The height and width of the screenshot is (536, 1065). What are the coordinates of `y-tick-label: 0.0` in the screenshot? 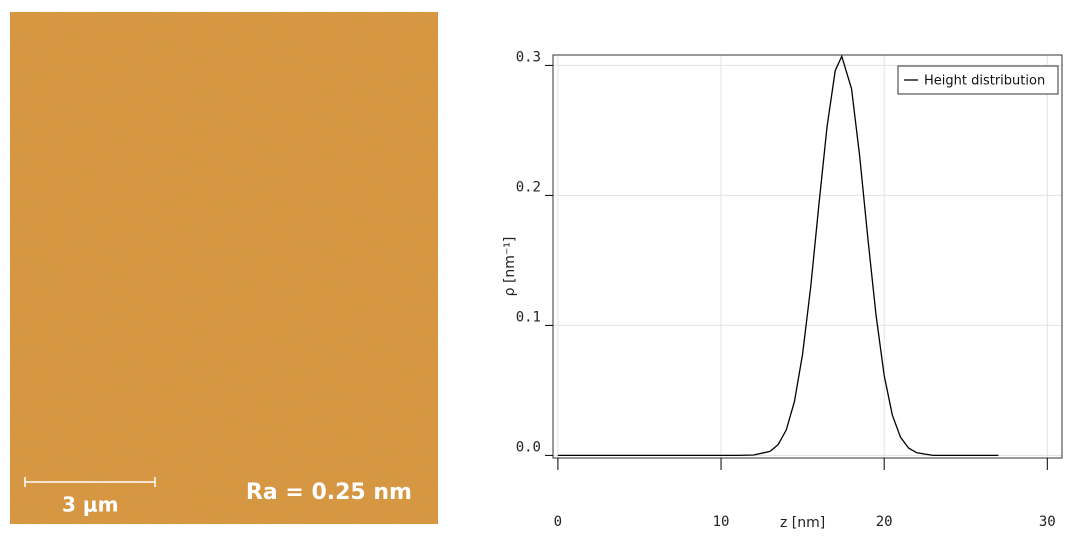 It's located at (528, 447).